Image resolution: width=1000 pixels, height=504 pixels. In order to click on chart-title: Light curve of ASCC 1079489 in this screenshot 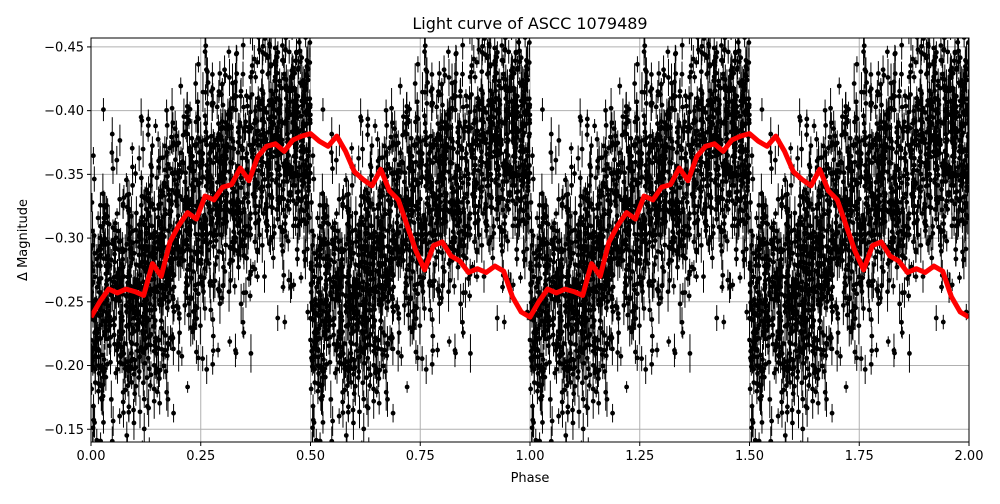, I will do `click(529, 23)`.